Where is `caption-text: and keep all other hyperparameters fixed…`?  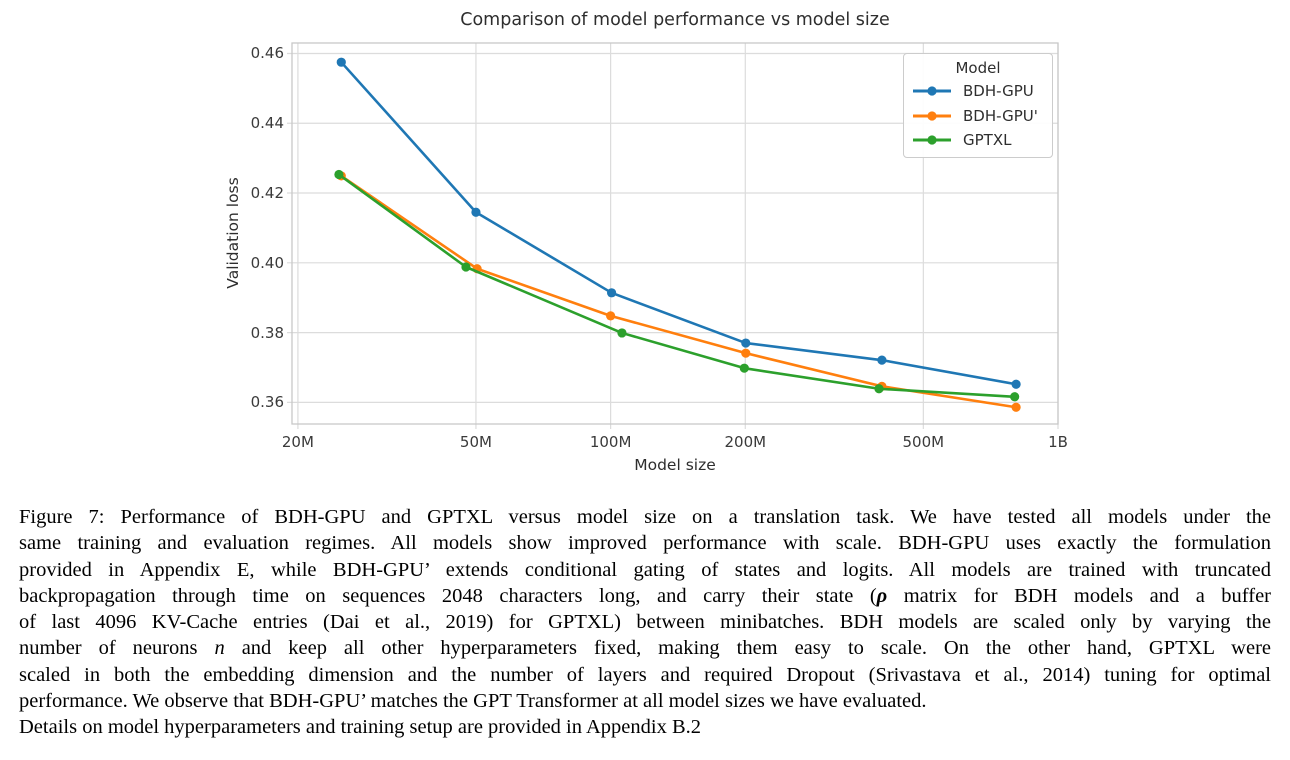 caption-text: and keep all other hyperparameters fixed… is located at coordinates (748, 648).